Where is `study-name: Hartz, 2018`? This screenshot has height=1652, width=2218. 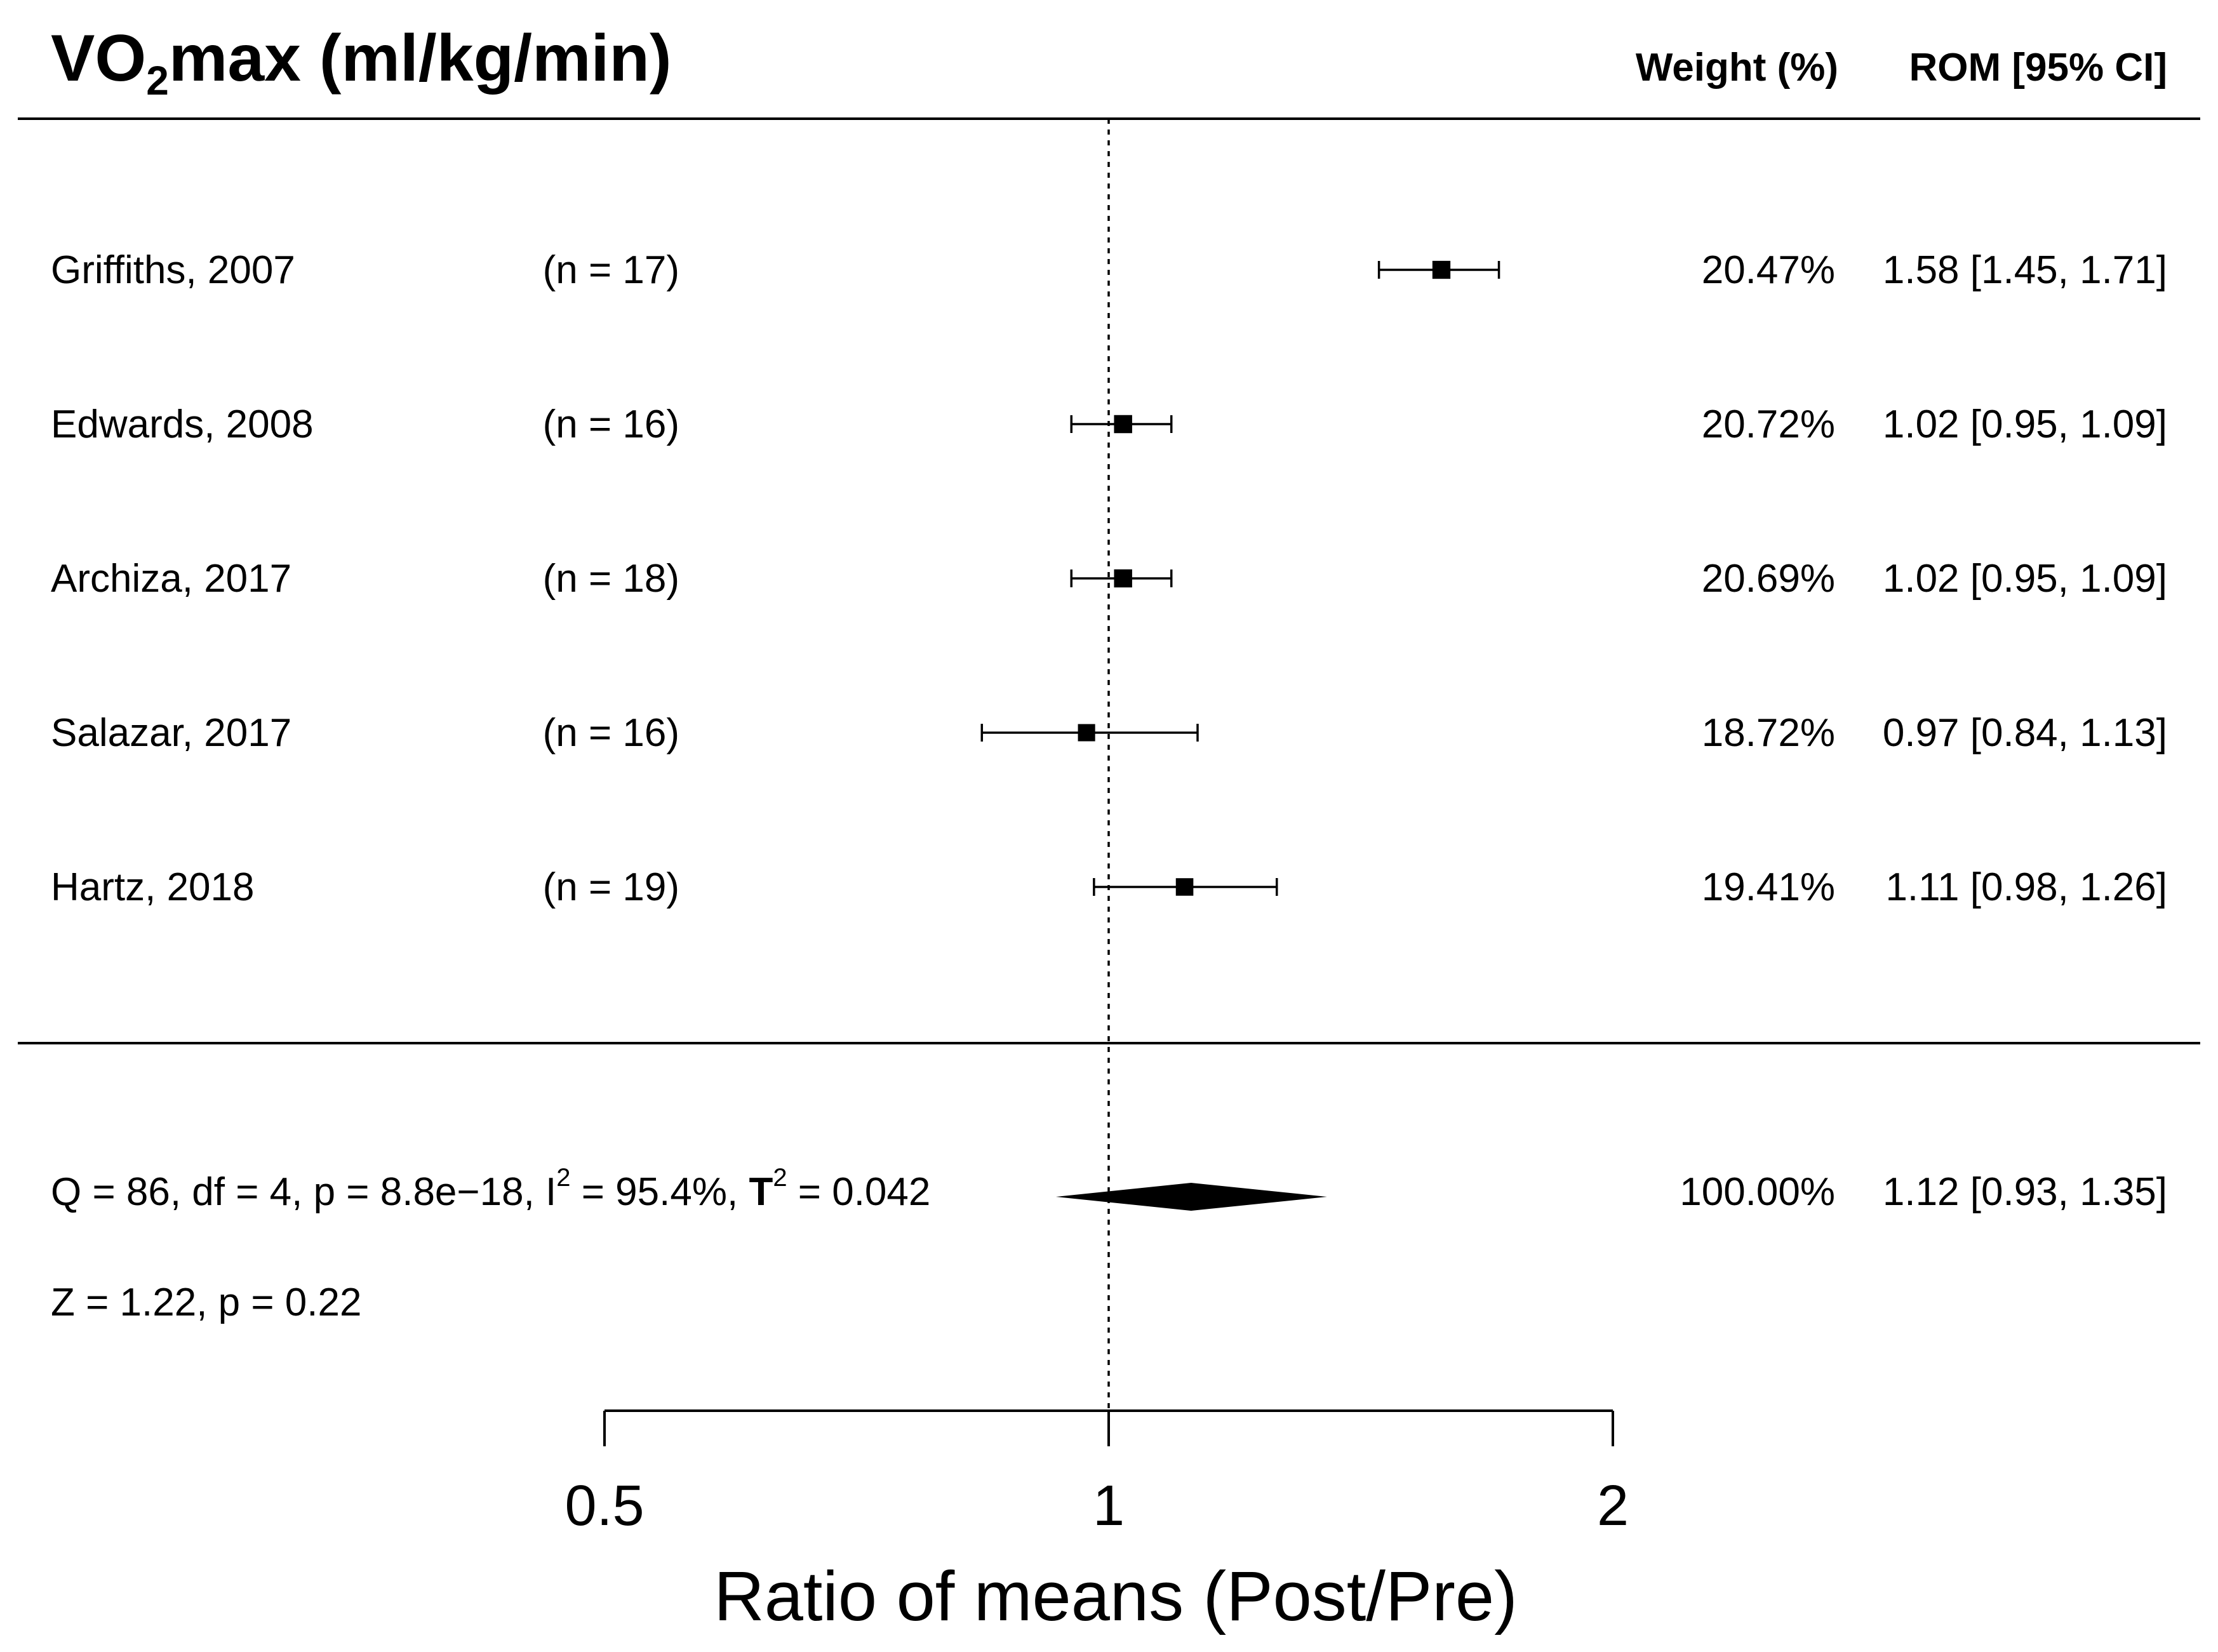
study-name: Hartz, 2018 is located at coordinates (153, 887).